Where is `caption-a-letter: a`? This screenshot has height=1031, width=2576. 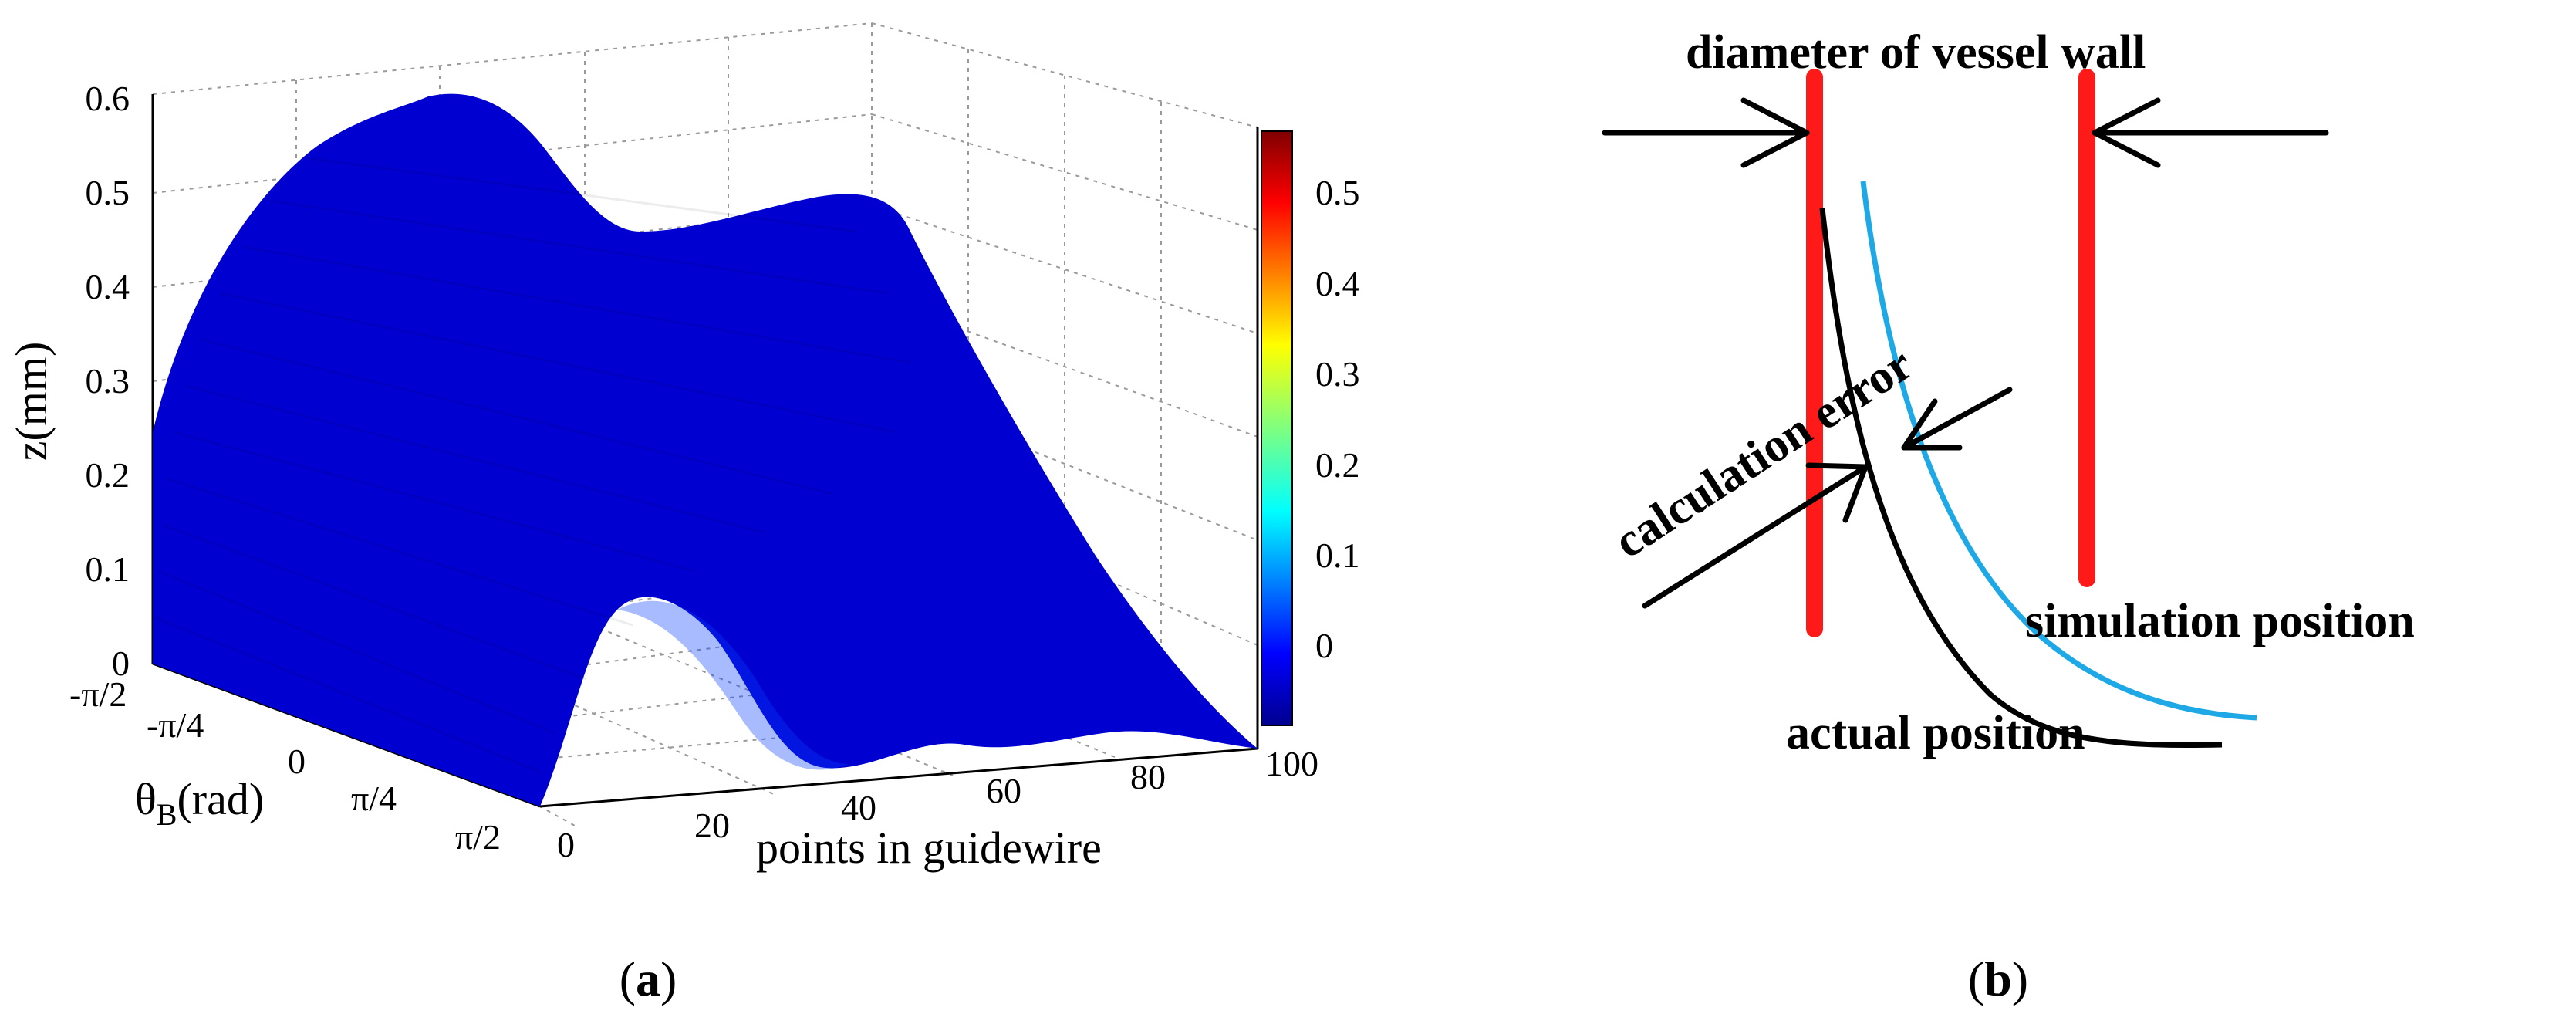 caption-a-letter: a is located at coordinates (648, 979).